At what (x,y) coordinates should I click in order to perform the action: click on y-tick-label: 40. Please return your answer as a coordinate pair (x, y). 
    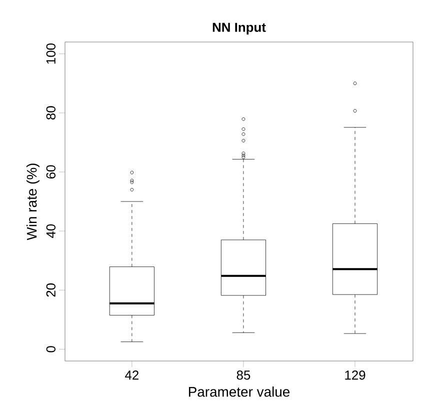
    Looking at the image, I should click on (51, 231).